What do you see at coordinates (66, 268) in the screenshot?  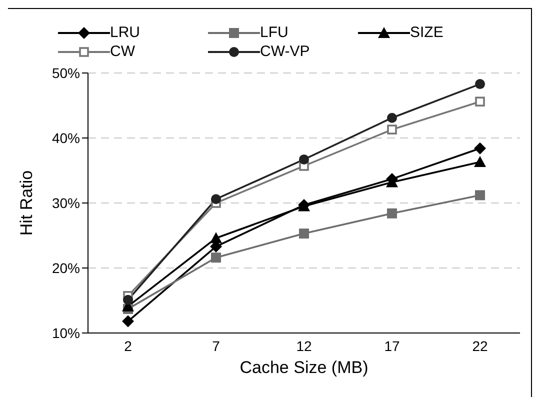 I see `y-tick-label: 20%` at bounding box center [66, 268].